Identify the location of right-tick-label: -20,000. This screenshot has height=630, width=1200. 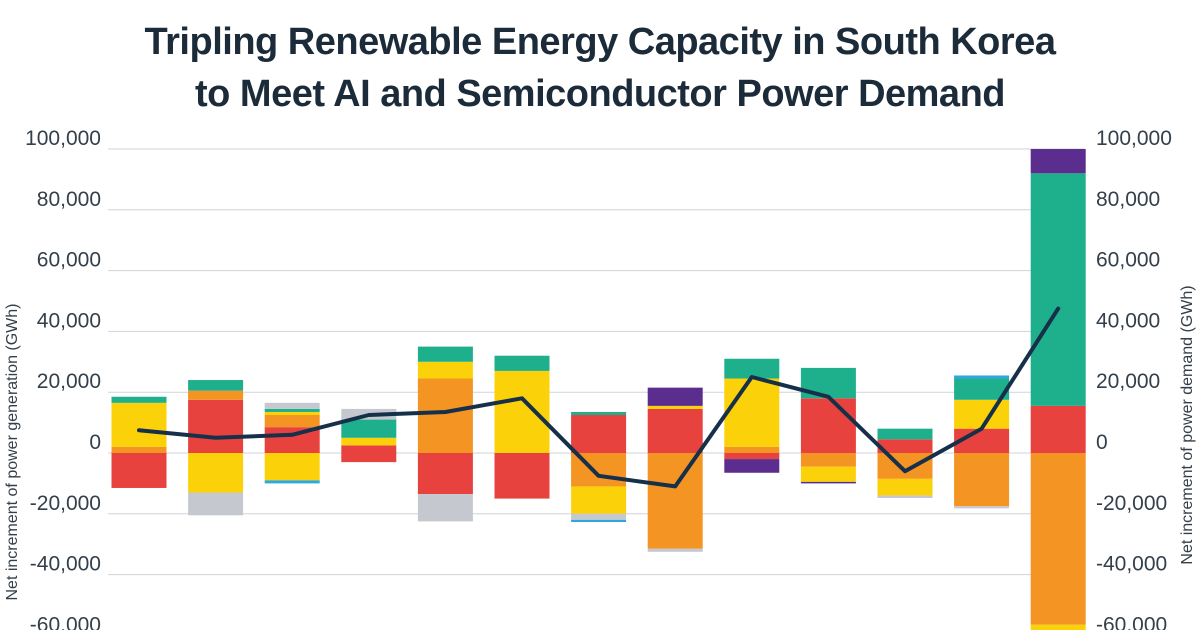
(1131, 503).